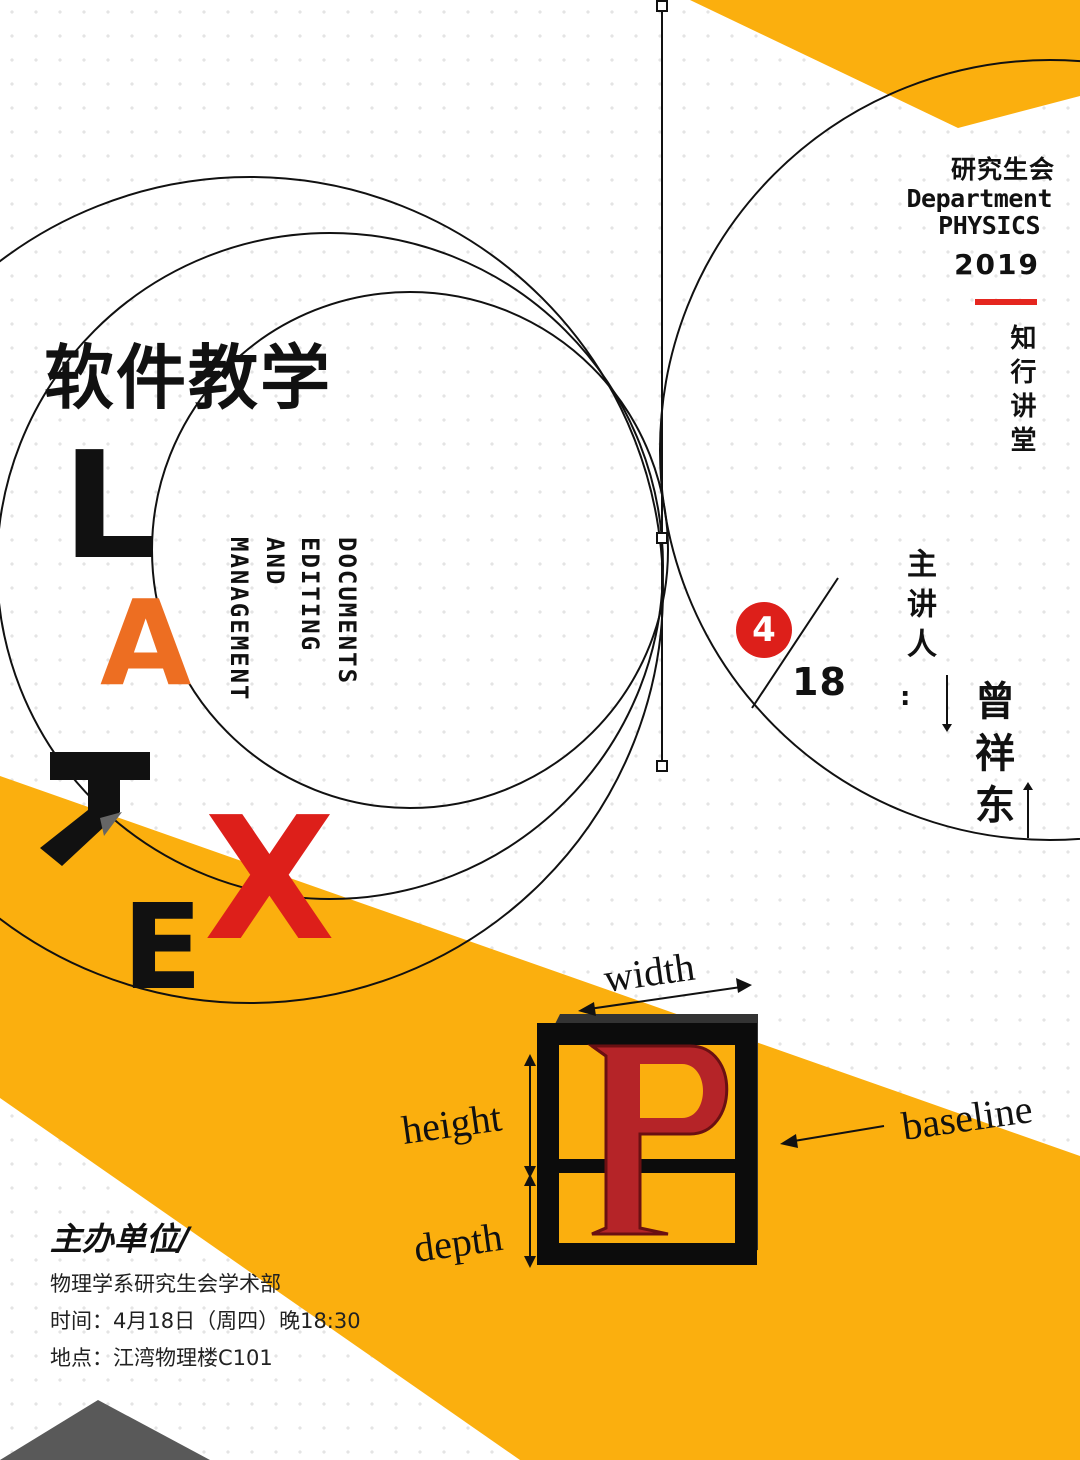 Image resolution: width=1080 pixels, height=1460 pixels. I want to click on handle-bottom, so click(662, 766).